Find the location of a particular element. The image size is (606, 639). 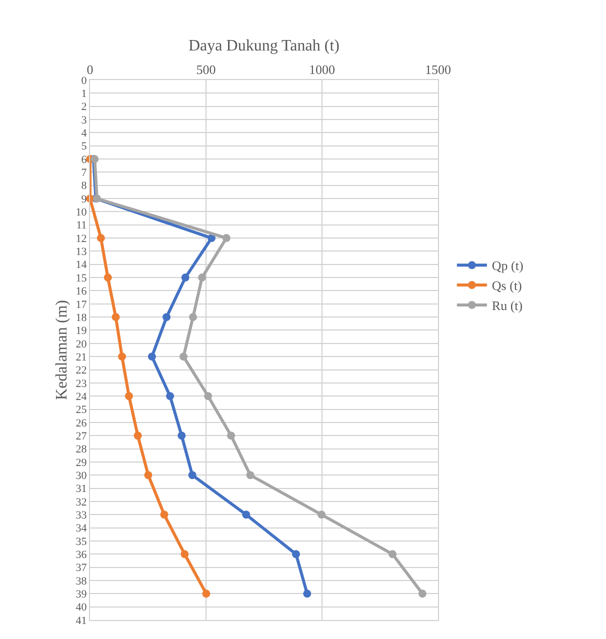

y-tick-label: 37 is located at coordinates (82, 568).